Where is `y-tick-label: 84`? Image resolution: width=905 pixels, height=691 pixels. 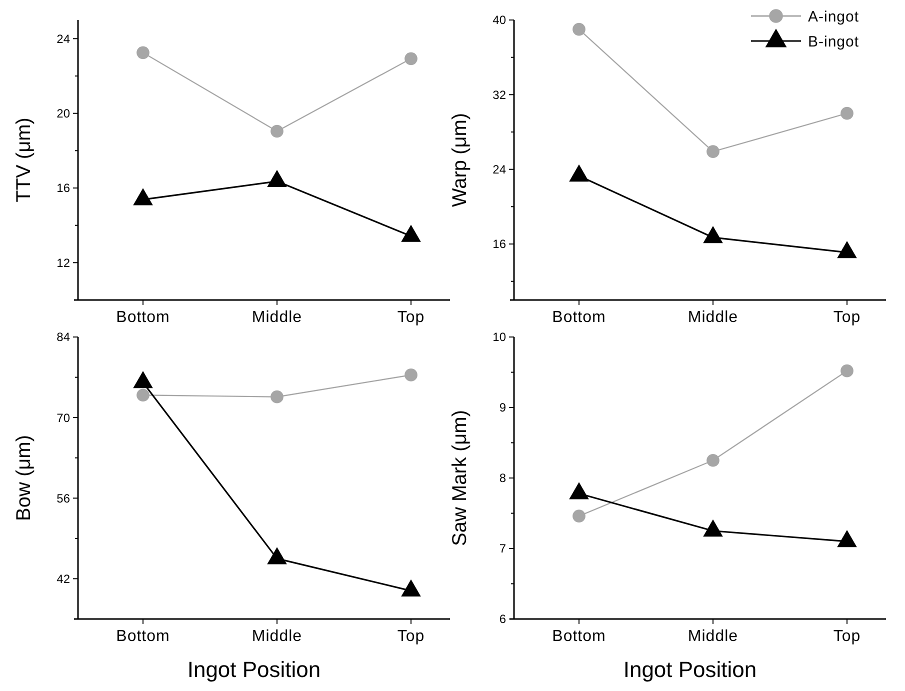 y-tick-label: 84 is located at coordinates (63, 337).